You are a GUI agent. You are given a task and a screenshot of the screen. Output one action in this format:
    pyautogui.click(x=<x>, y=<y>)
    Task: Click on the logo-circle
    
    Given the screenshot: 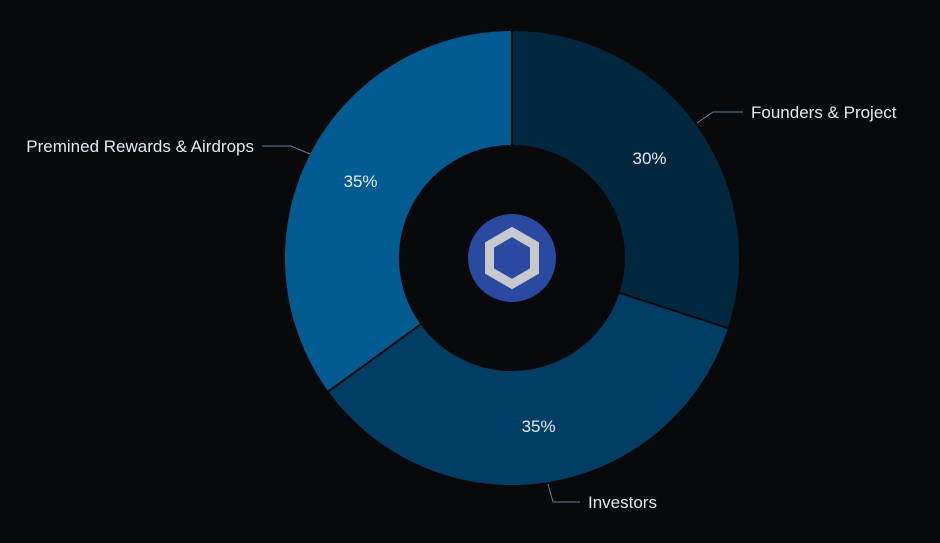 What is the action you would take?
    pyautogui.click(x=512, y=258)
    